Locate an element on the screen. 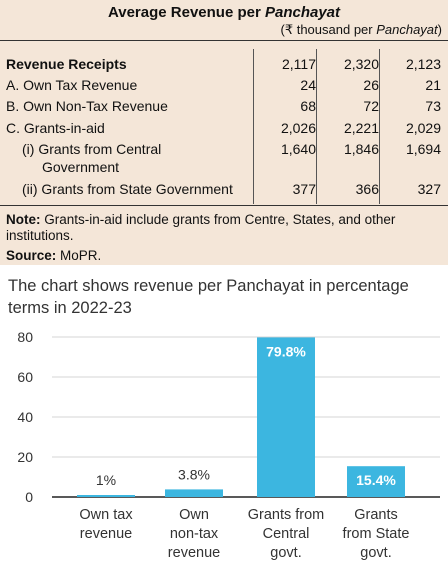 The image size is (448, 569). y-tick-label: 60 is located at coordinates (25, 377).